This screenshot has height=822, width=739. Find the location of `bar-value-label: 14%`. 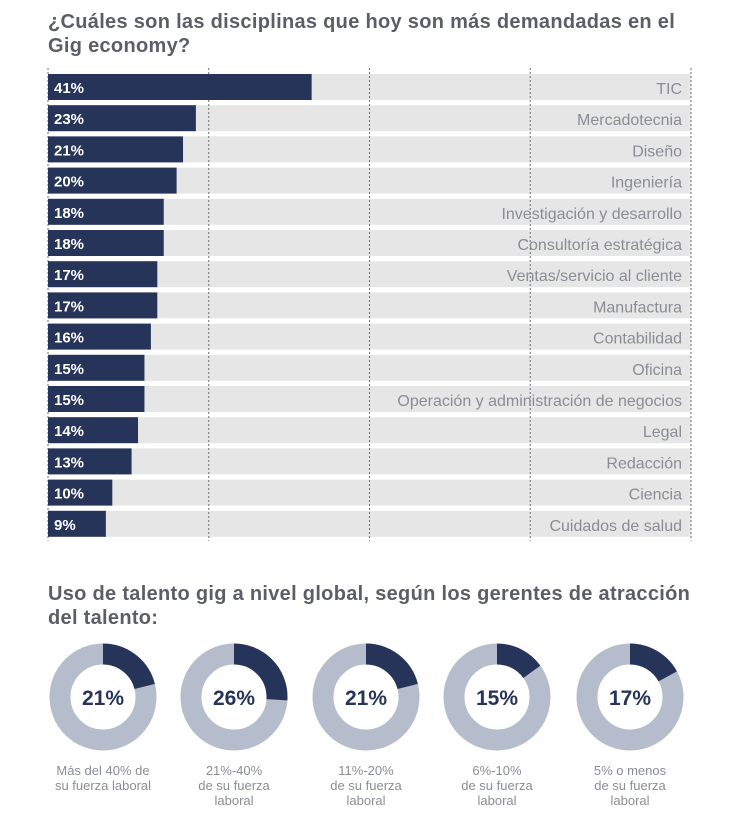

bar-value-label: 14% is located at coordinates (69, 431).